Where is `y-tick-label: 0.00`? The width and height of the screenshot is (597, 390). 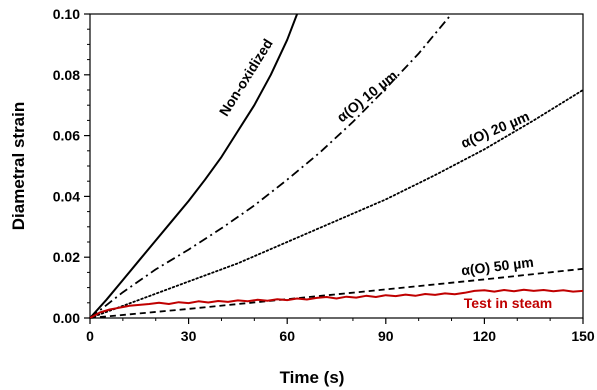
y-tick-label: 0.00 is located at coordinates (66, 318).